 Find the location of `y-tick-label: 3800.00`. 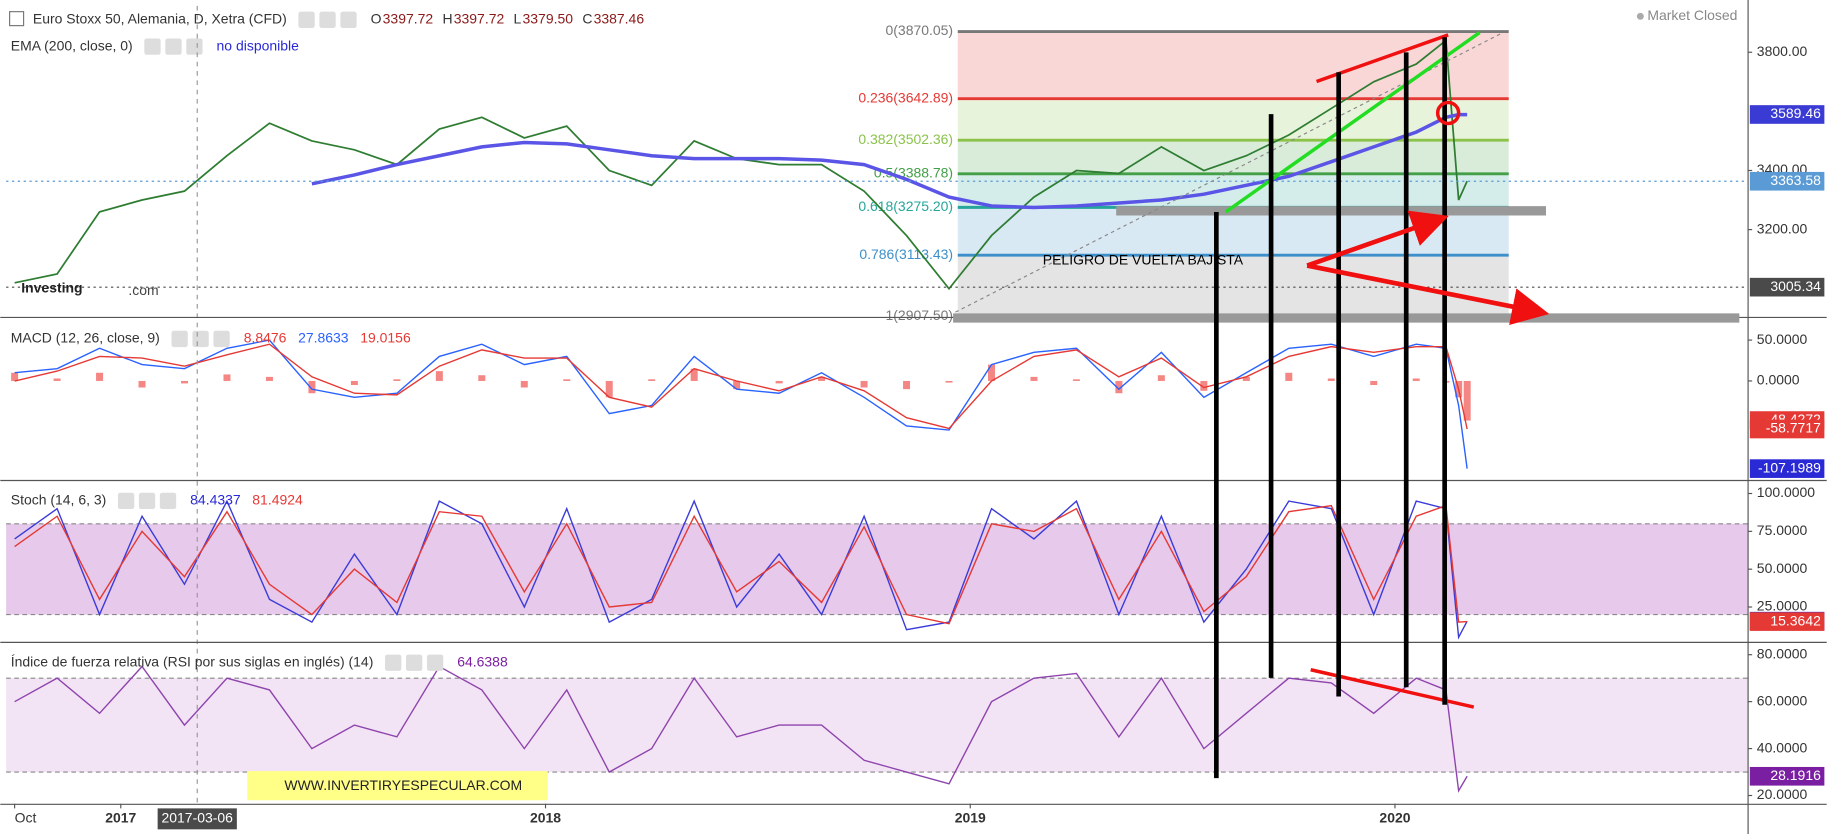

y-tick-label: 3800.00 is located at coordinates (1782, 51).